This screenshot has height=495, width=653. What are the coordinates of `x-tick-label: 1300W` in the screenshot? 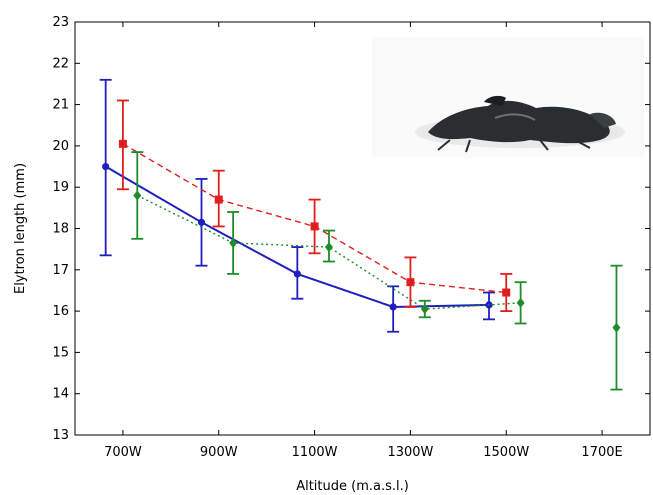 It's located at (410, 452).